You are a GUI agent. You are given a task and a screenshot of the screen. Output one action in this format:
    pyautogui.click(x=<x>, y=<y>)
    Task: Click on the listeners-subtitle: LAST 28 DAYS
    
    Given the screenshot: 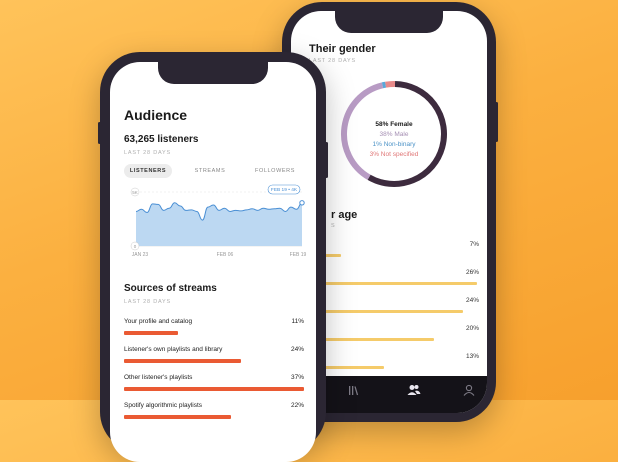 What is the action you would take?
    pyautogui.click(x=147, y=153)
    